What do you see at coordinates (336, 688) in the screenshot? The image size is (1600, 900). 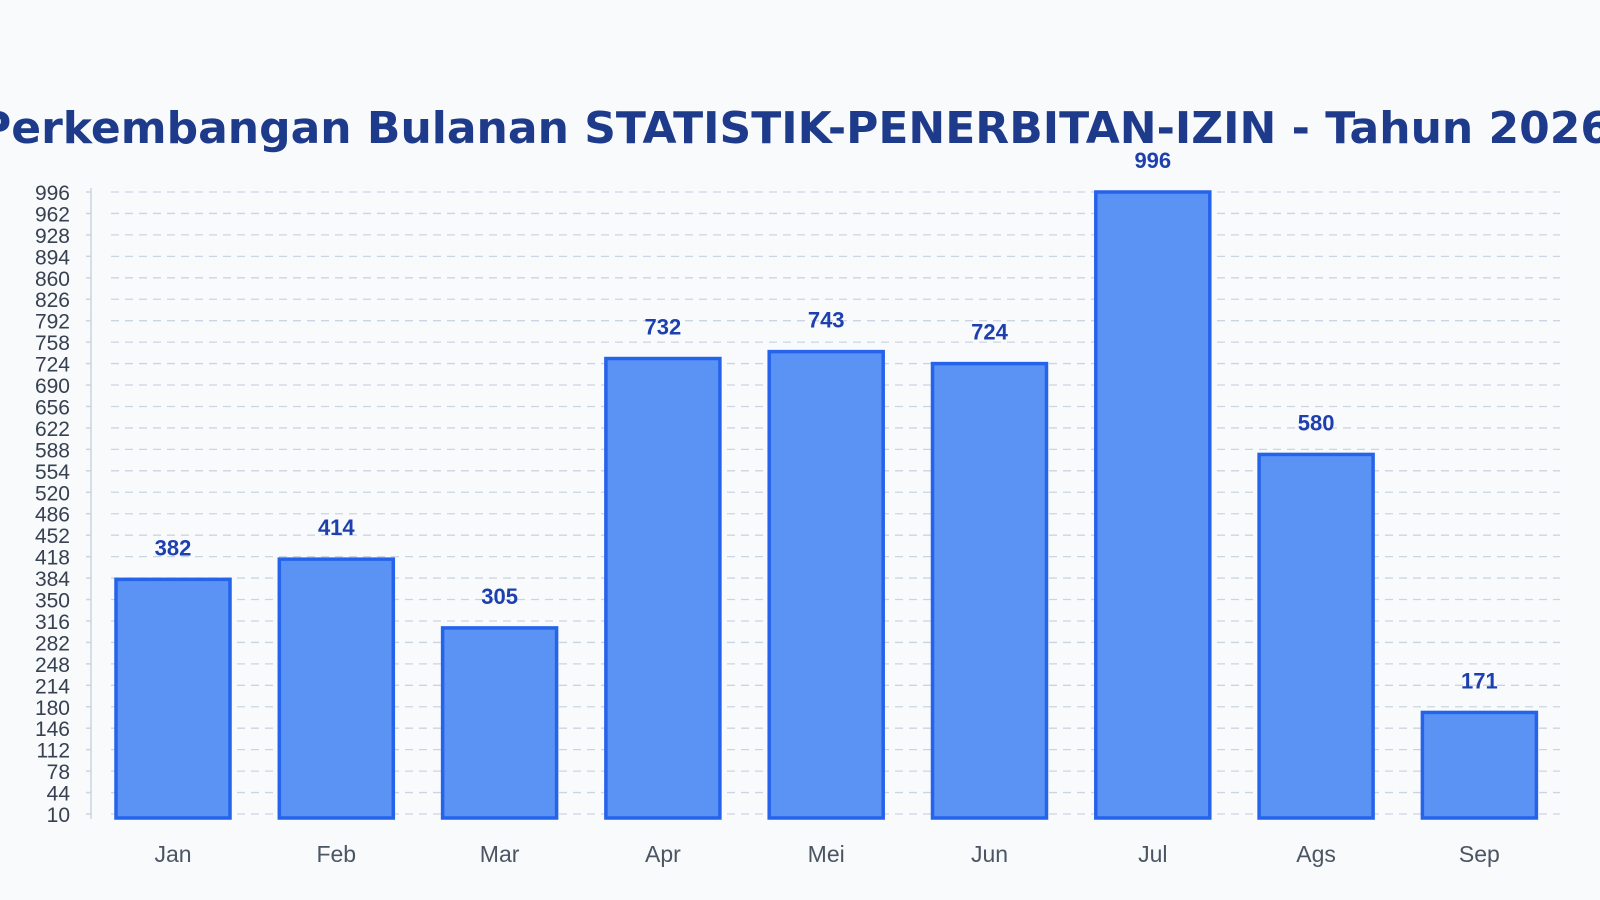 I see `bar-feb` at bounding box center [336, 688].